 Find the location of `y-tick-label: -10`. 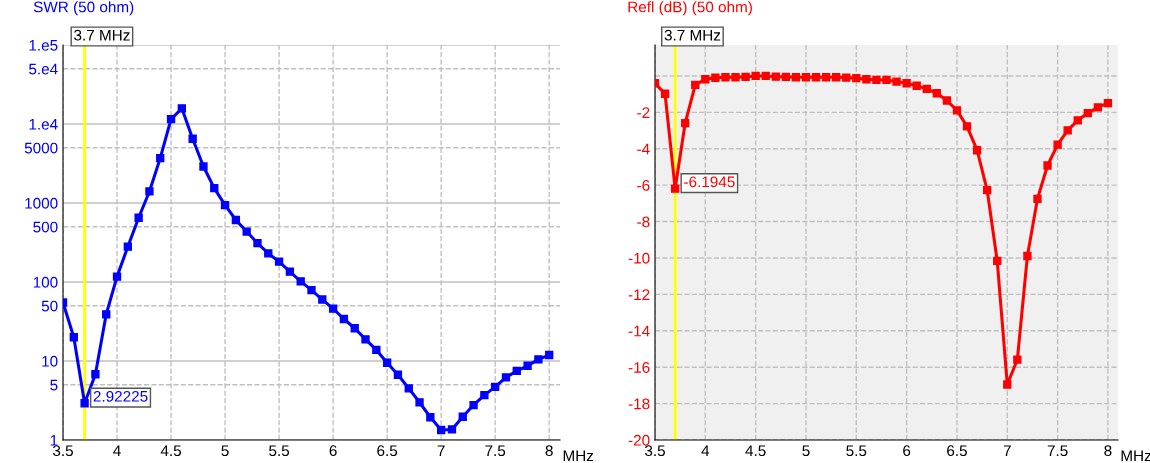

y-tick-label: -10 is located at coordinates (639, 258).